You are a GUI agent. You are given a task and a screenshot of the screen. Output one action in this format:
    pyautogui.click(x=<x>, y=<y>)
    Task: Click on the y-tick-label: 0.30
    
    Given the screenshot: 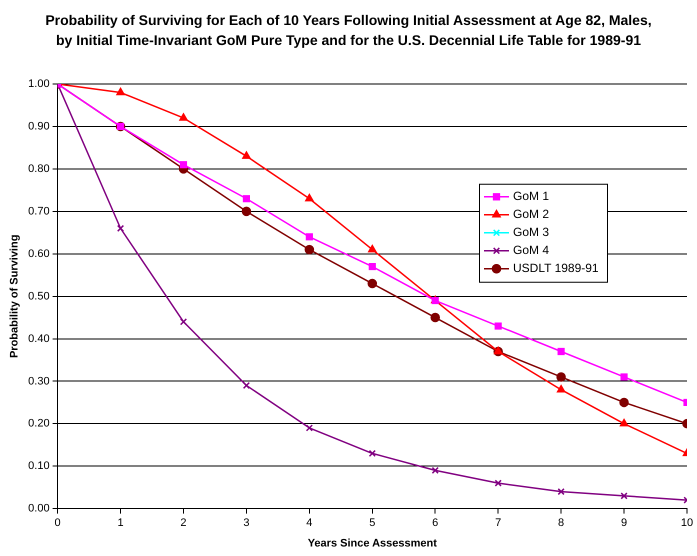 What is the action you would take?
    pyautogui.click(x=39, y=381)
    